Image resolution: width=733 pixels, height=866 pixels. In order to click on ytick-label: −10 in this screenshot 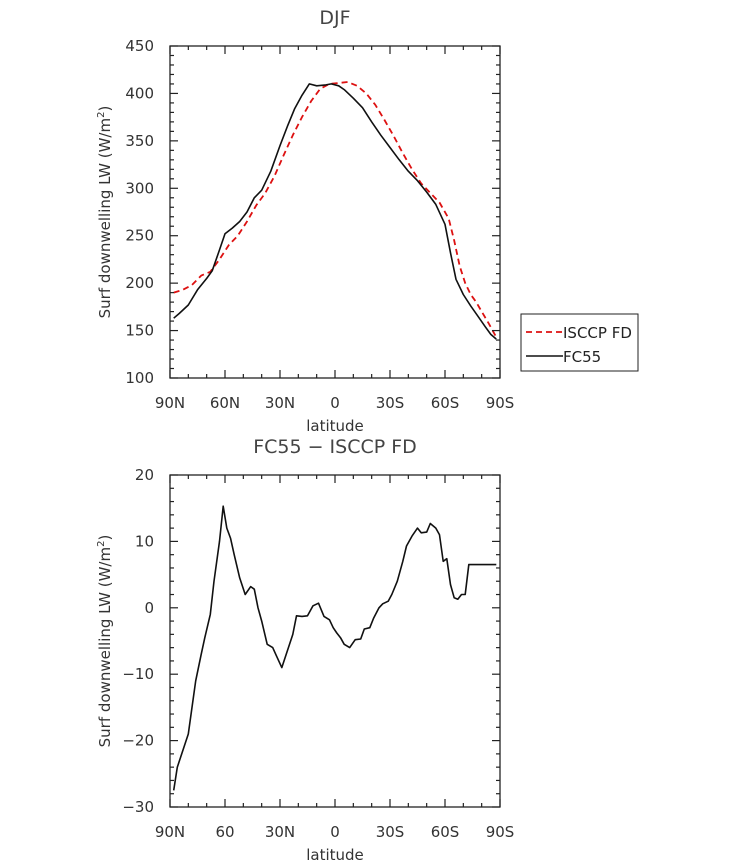, I will do `click(138, 674)`.